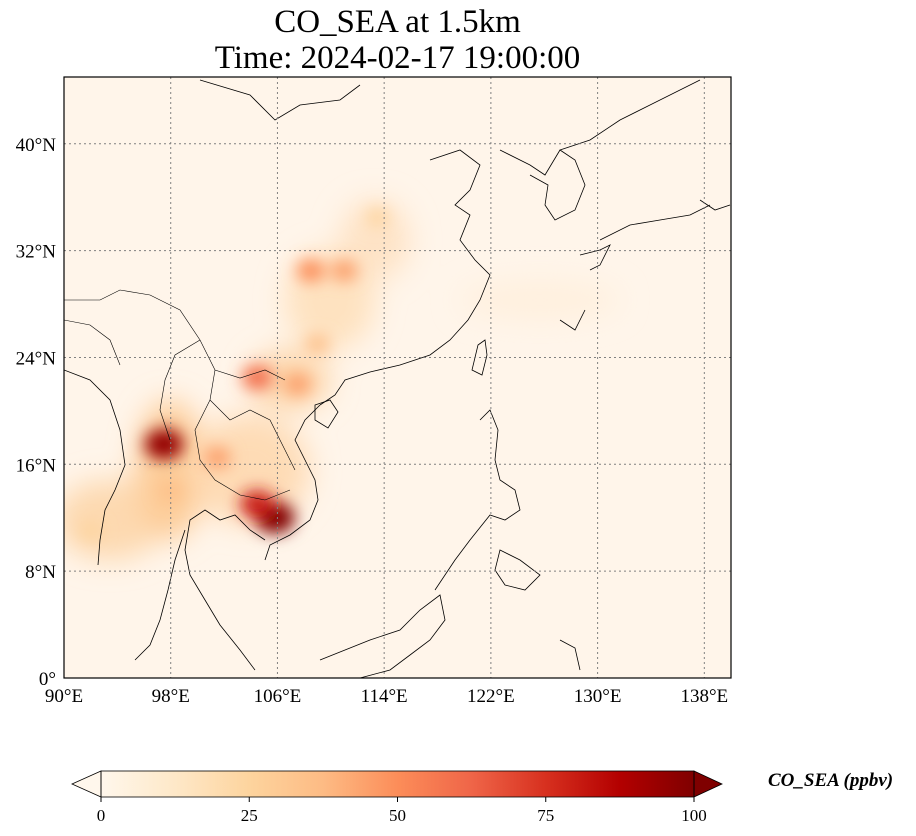 The width and height of the screenshot is (916, 836). What do you see at coordinates (326, 414) in the screenshot?
I see `coastline-hainan` at bounding box center [326, 414].